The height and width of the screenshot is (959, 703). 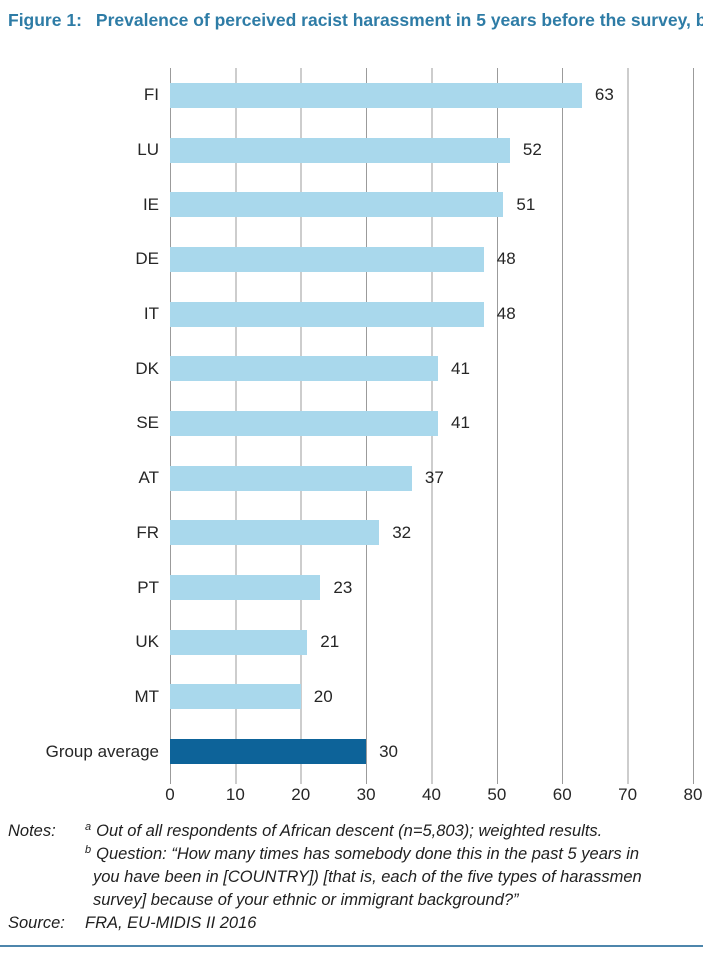 What do you see at coordinates (235, 794) in the screenshot?
I see `x-tick-label: 10` at bounding box center [235, 794].